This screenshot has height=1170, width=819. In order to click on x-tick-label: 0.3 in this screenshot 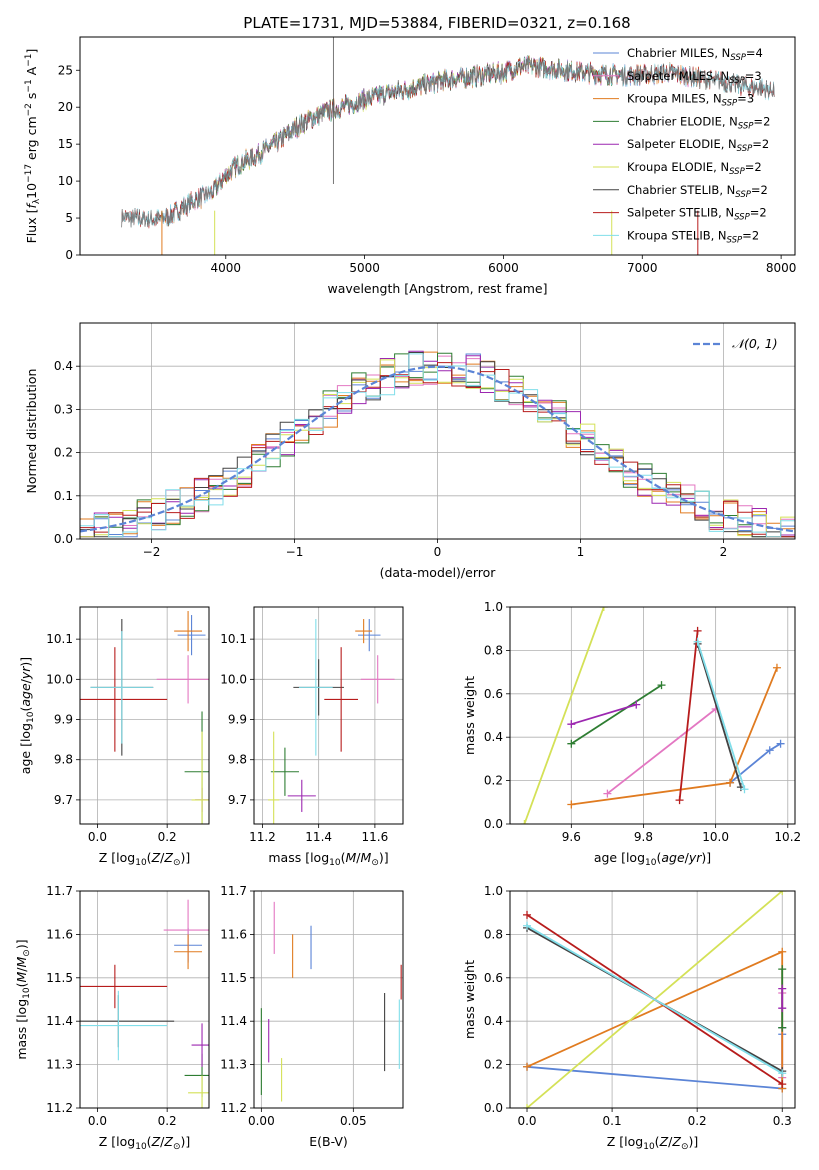, I will do `click(782, 1121)`.